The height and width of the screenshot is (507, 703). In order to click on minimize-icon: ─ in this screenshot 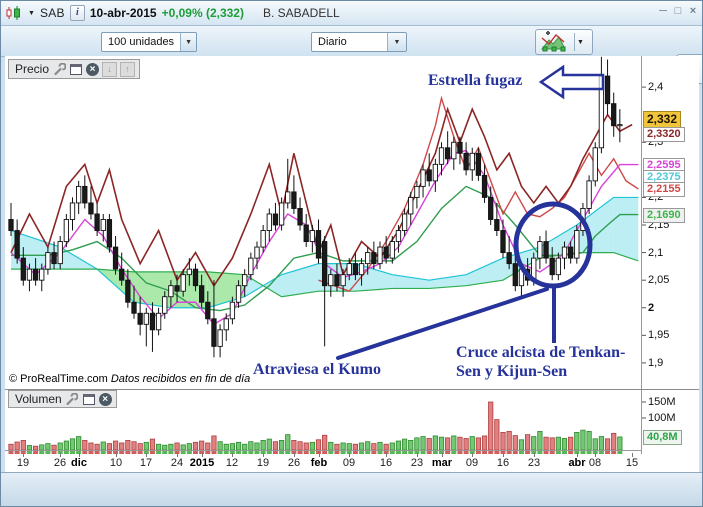, I will do `click(663, 11)`.